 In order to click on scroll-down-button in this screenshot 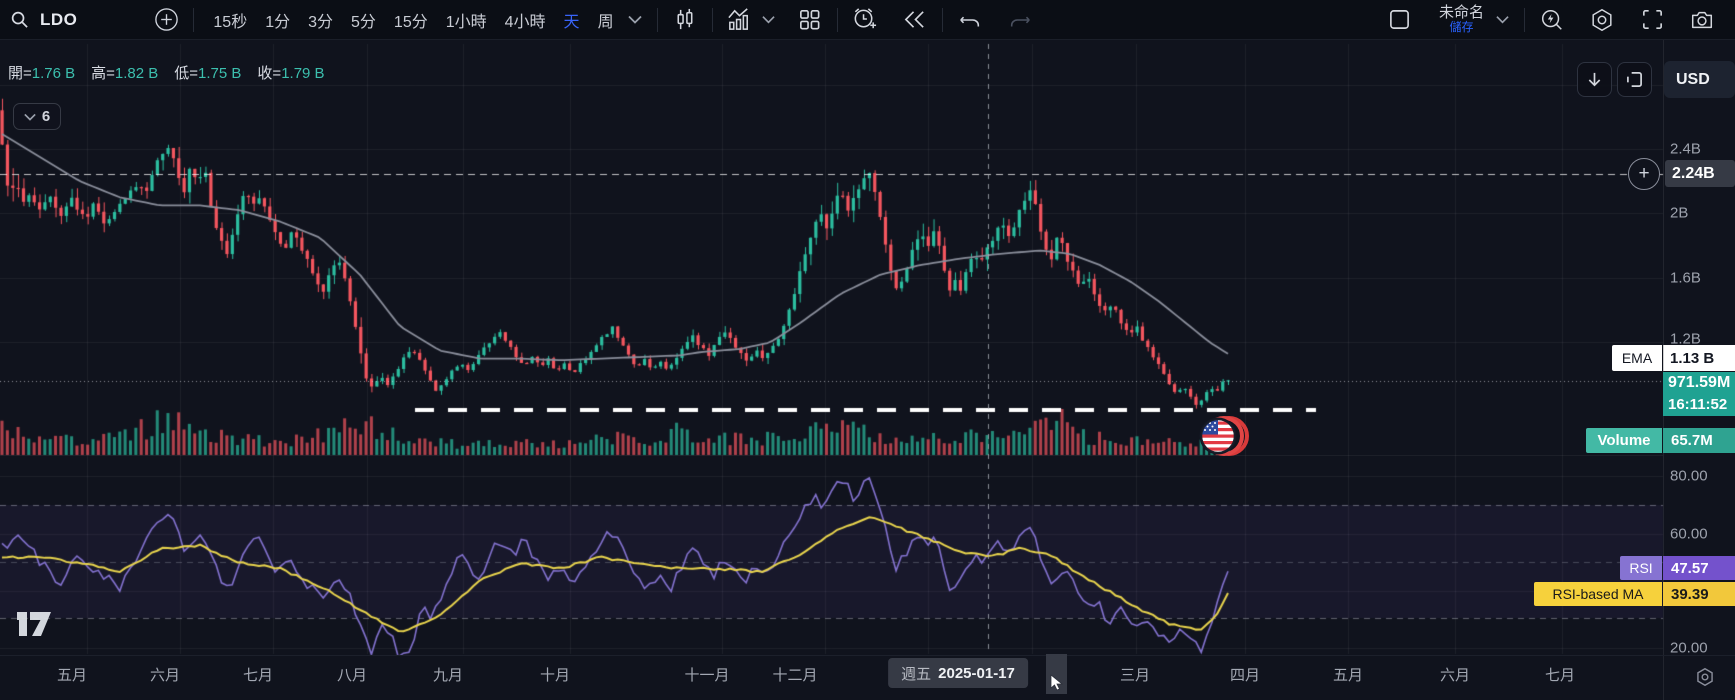, I will do `click(1594, 79)`.